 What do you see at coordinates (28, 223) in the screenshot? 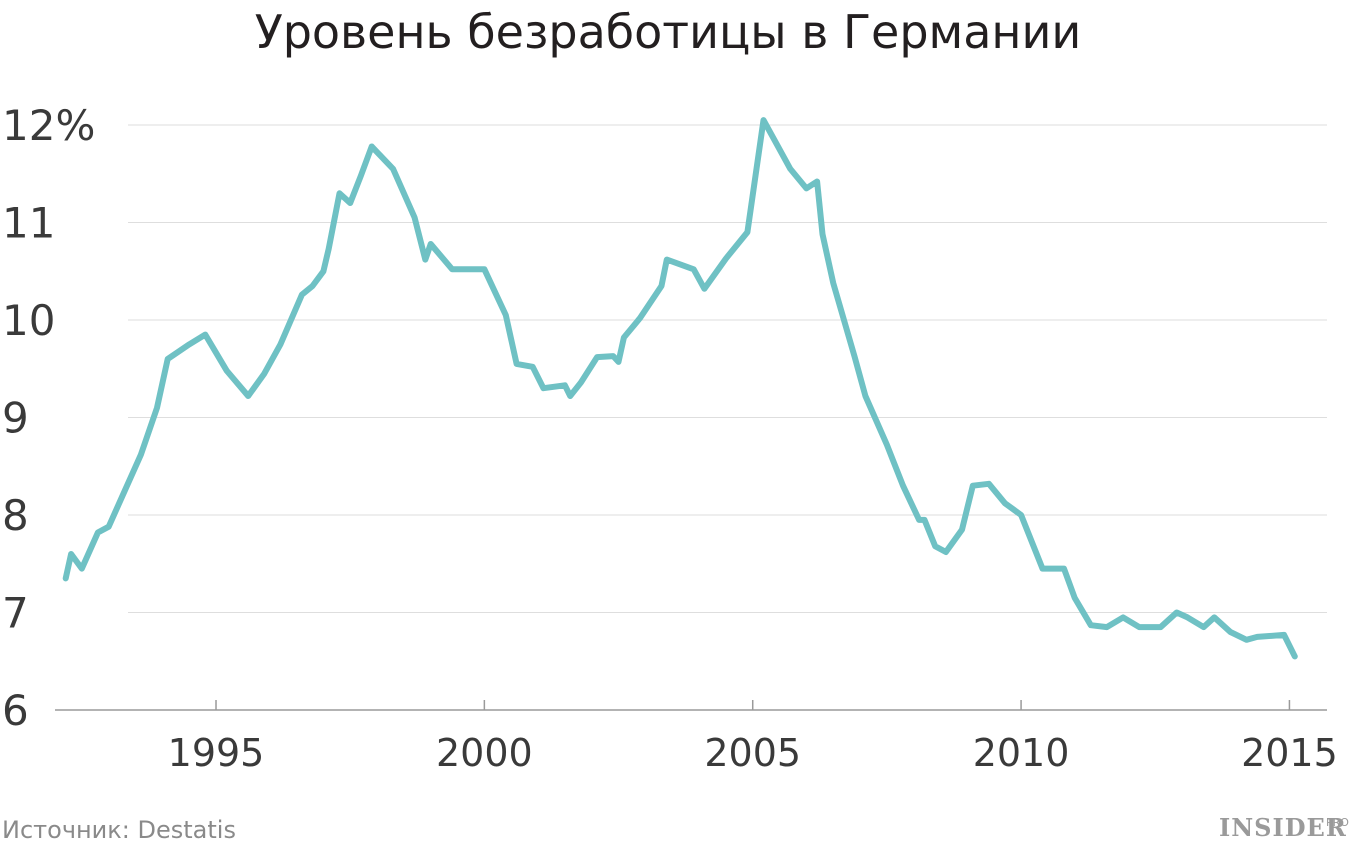
I see `y-tick-label-1: 11` at bounding box center [28, 223].